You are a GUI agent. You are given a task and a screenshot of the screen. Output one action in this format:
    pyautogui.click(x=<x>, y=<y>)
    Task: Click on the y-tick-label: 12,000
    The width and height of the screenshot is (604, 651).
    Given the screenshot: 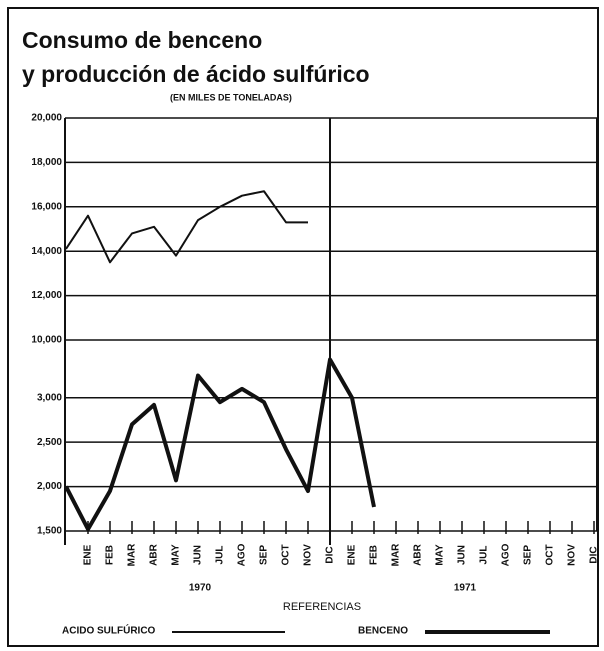 What is the action you would take?
    pyautogui.click(x=46, y=295)
    